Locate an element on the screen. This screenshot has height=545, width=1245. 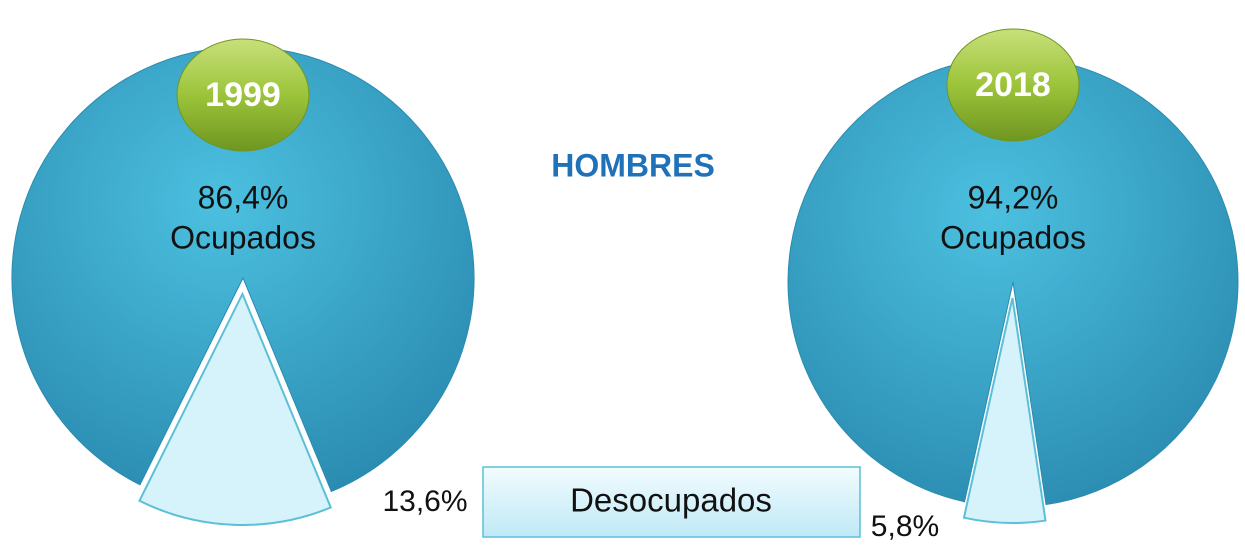
legend-label: Desocupados is located at coordinates (671, 500).